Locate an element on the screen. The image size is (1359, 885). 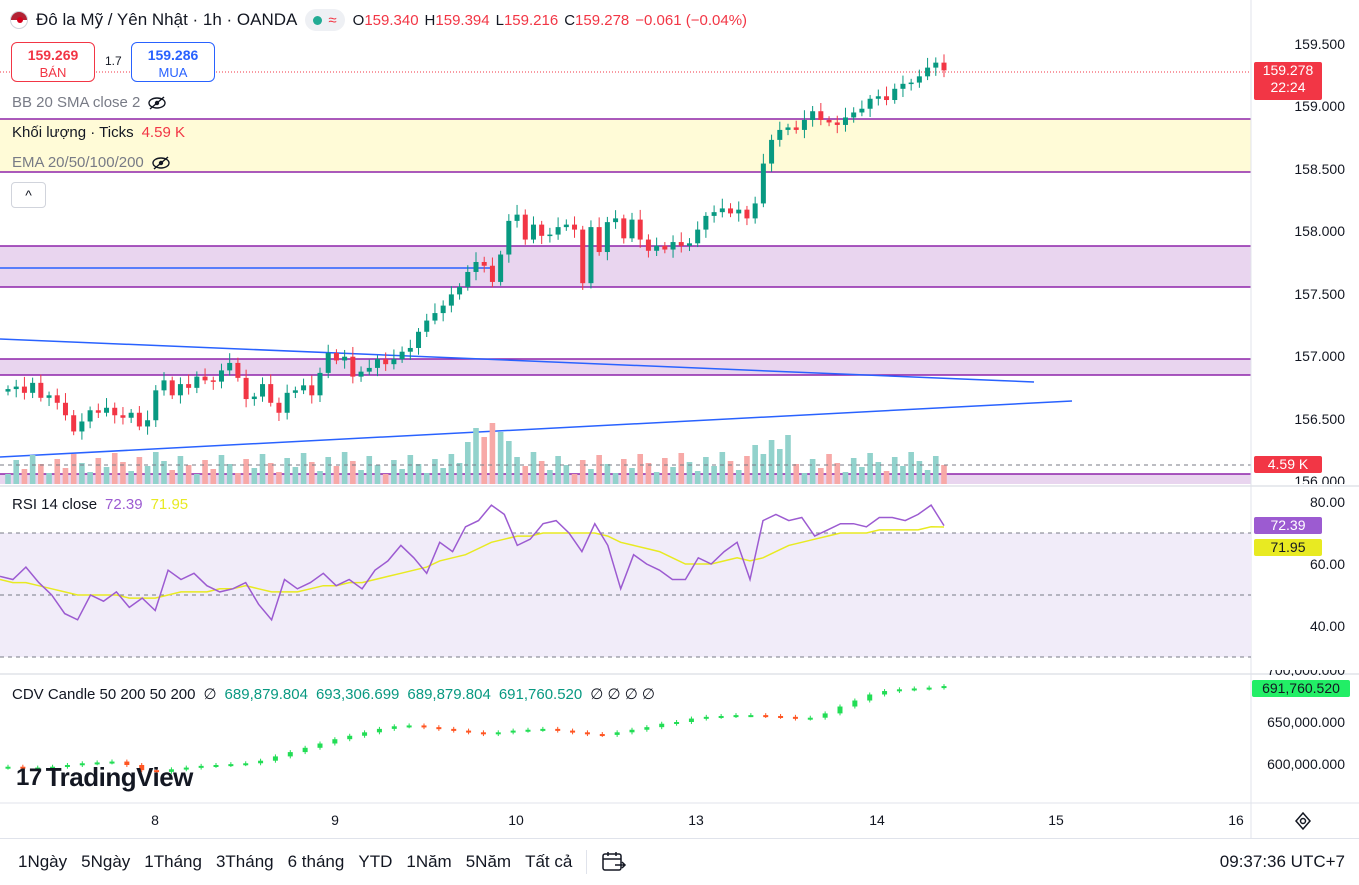
time-tick: 15 is located at coordinates (1056, 820).